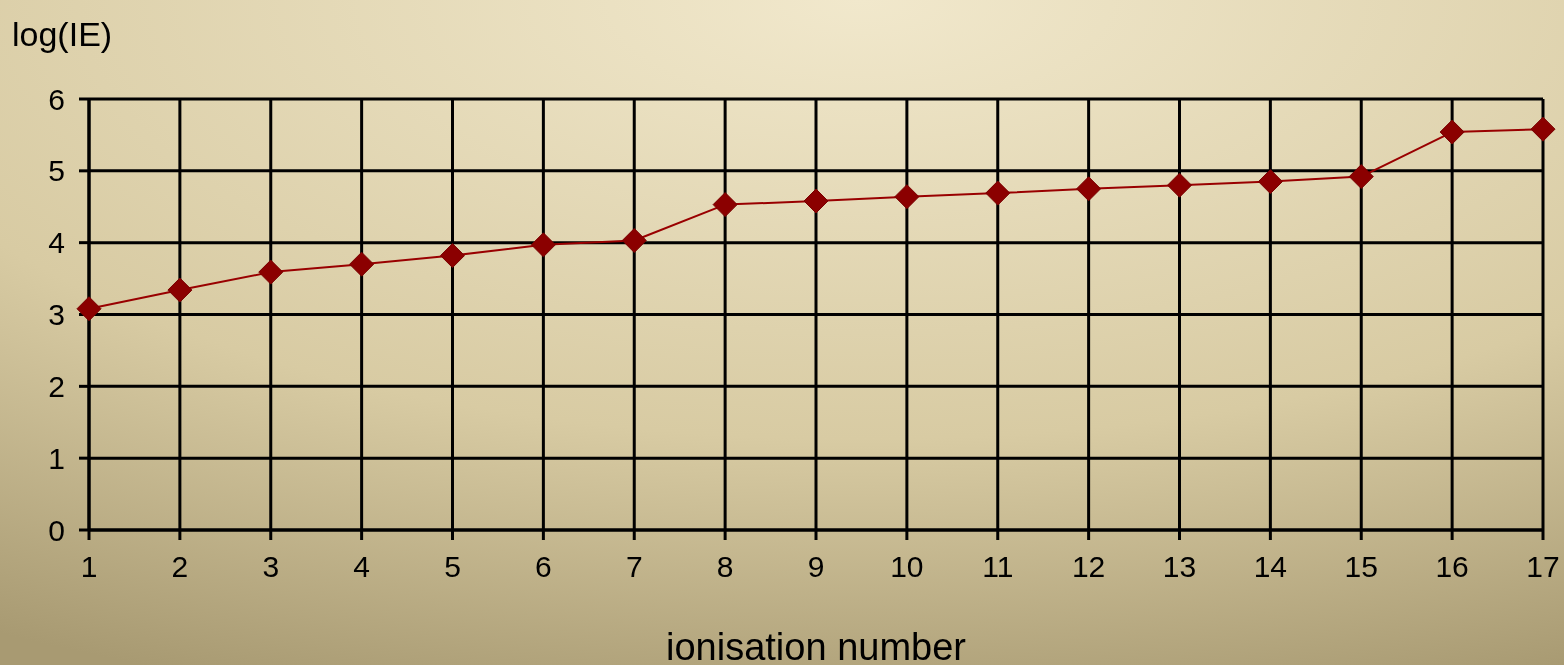  Describe the element at coordinates (56, 99) in the screenshot. I see `y-tick-label: 6` at that location.